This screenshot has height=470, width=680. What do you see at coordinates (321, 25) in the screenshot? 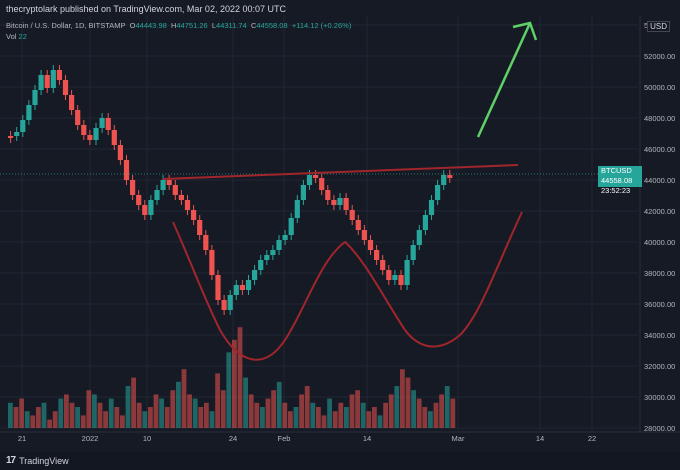
I see `change-value: +114.12 (+0.26%)` at bounding box center [321, 25].